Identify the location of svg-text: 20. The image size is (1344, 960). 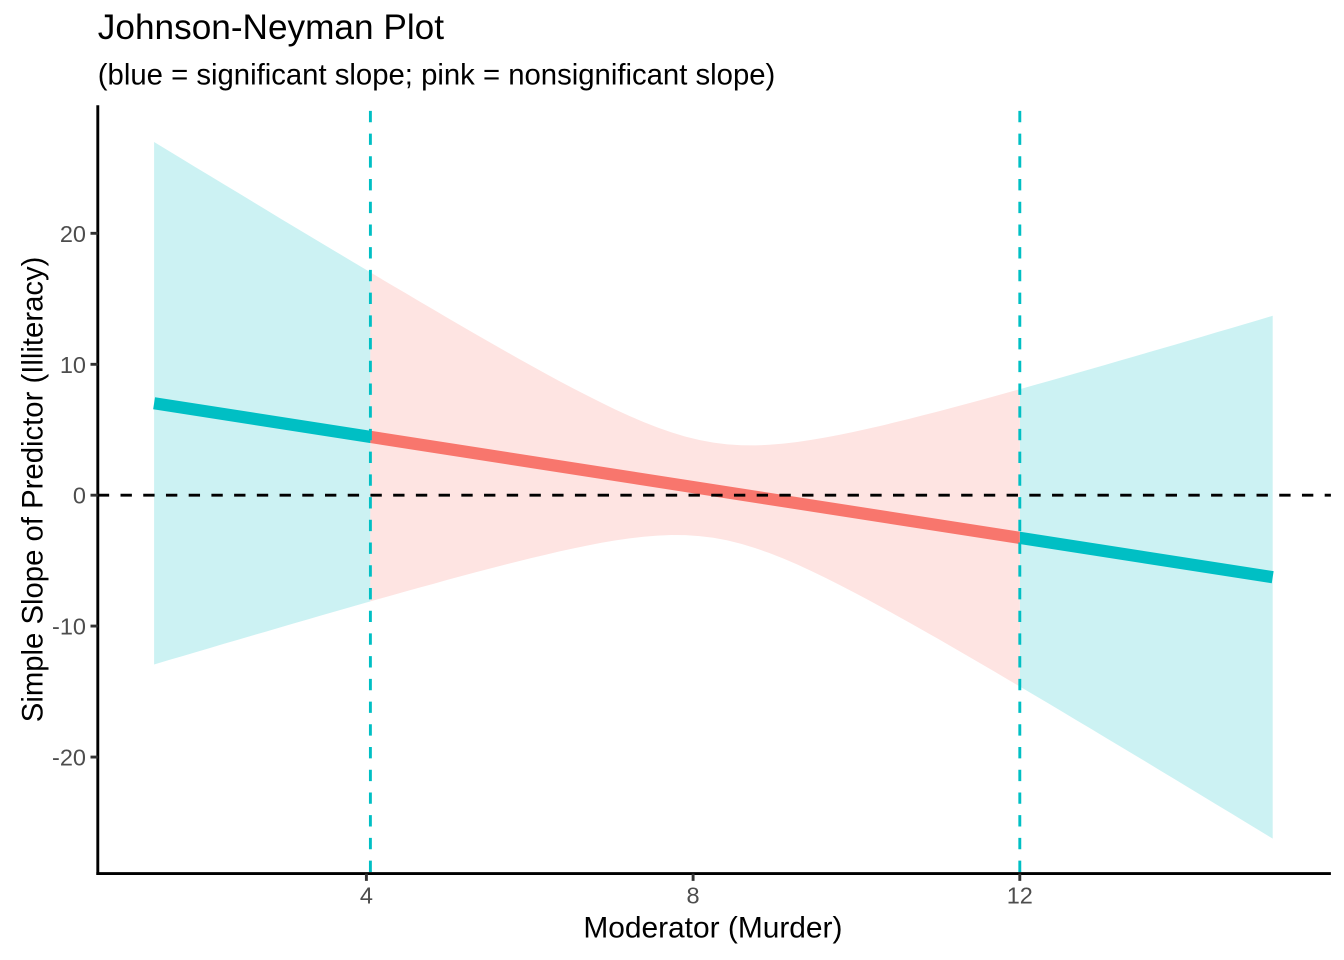
(73, 234).